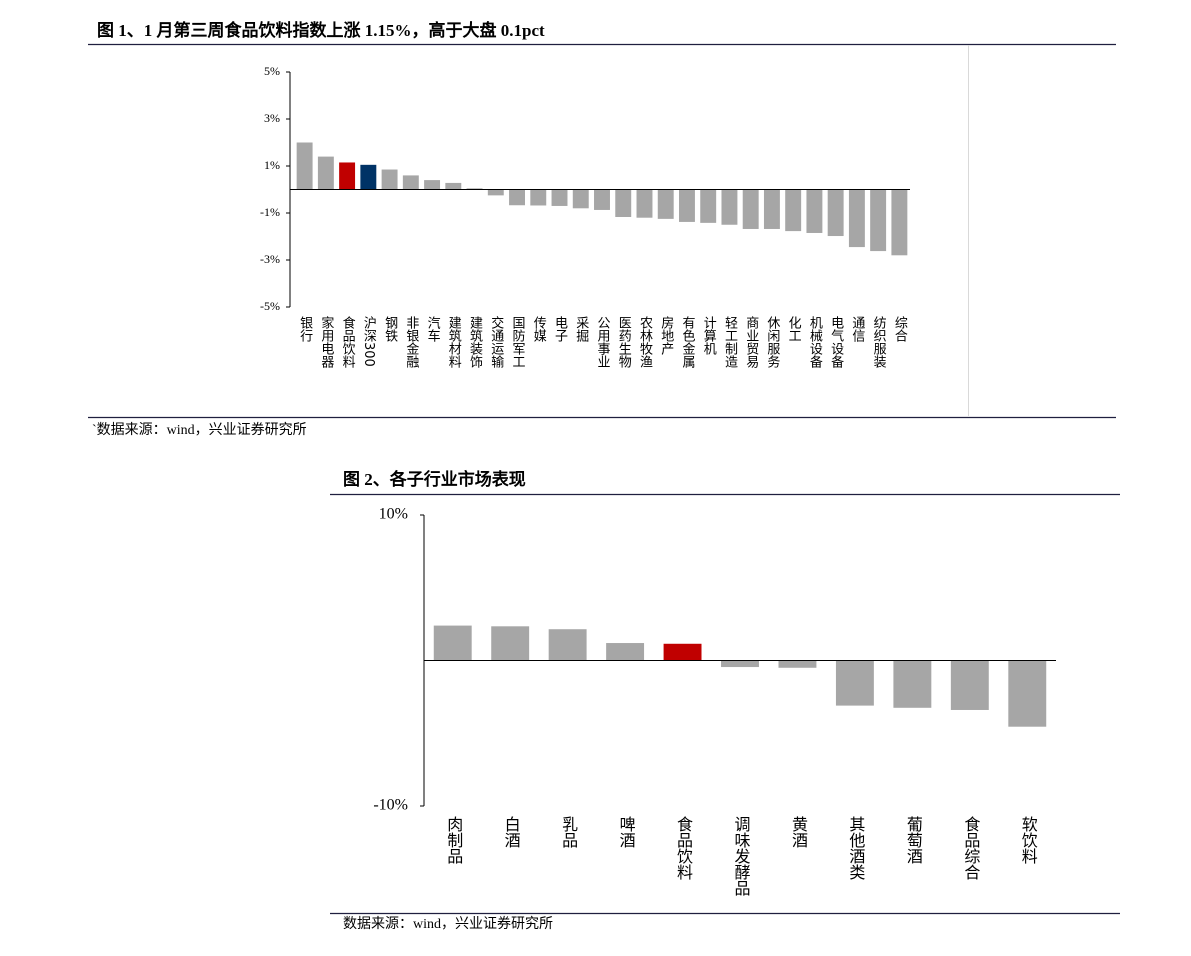 This screenshot has height=956, width=1191. Describe the element at coordinates (518, 342) in the screenshot. I see `x-tick-label: 国防军工` at that location.